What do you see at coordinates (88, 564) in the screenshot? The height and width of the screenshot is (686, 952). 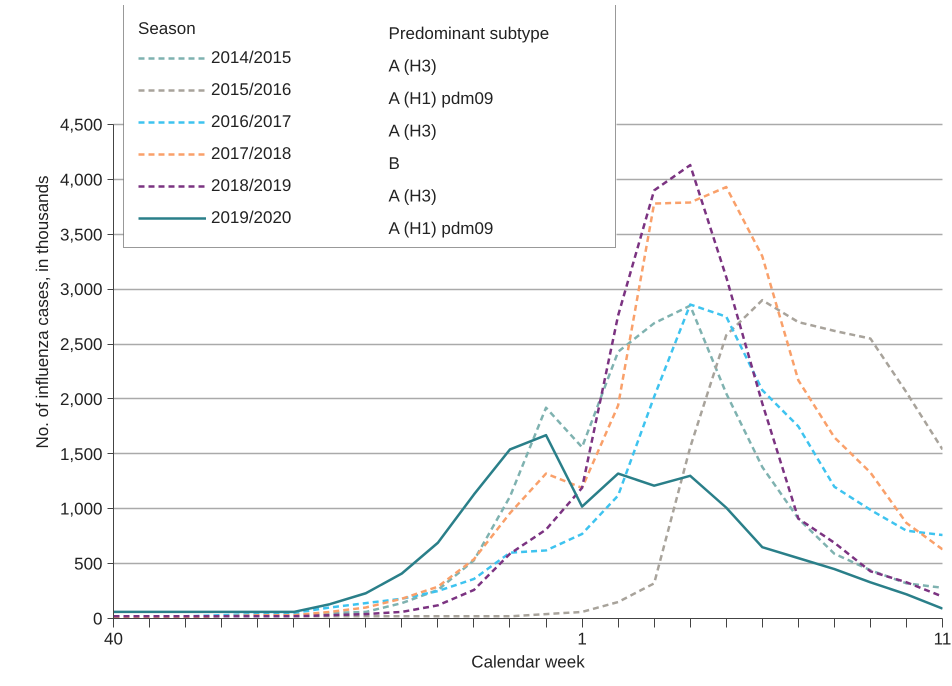 I see `y-tick-label: 500` at bounding box center [88, 564].